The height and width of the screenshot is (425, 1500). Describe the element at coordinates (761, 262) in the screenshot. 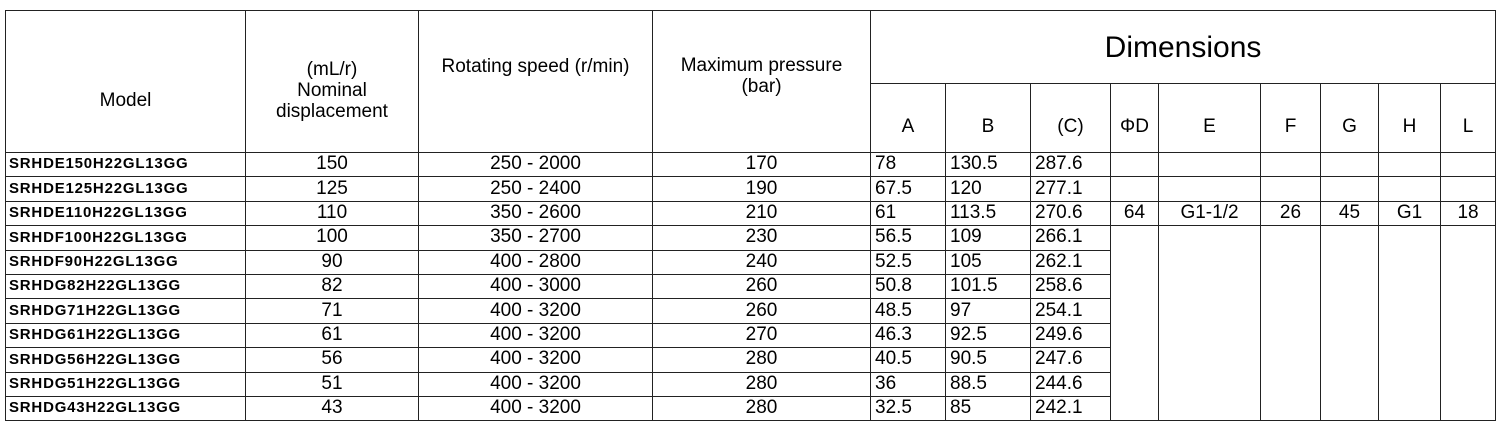

I see `pressure-cell: 240` at that location.